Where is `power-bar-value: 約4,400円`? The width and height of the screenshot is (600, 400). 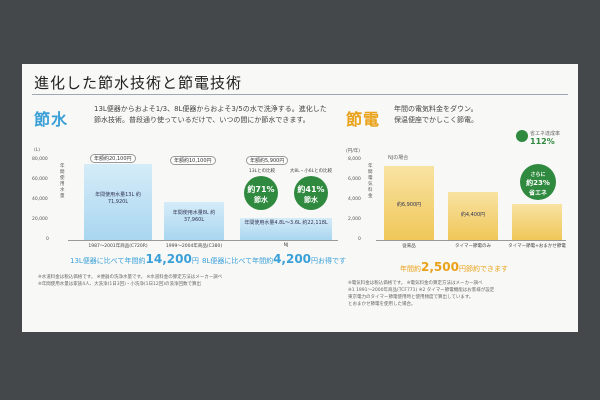 power-bar-value: 約4,400円 is located at coordinates (473, 215).